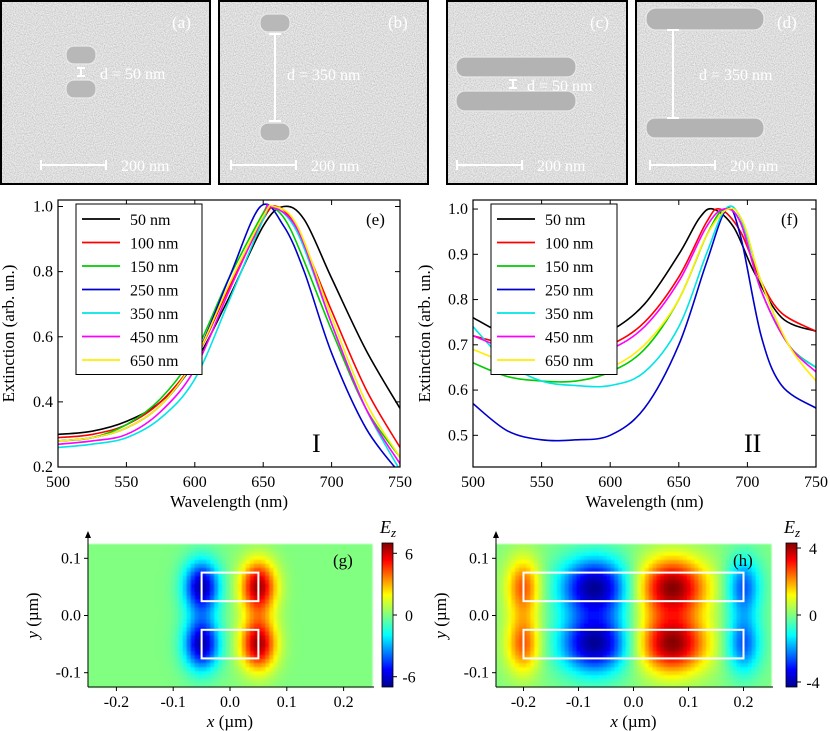 Image resolution: width=830 pixels, height=731 pixels. What do you see at coordinates (398, 22) in the screenshot?
I see `panel-label: (b)` at bounding box center [398, 22].